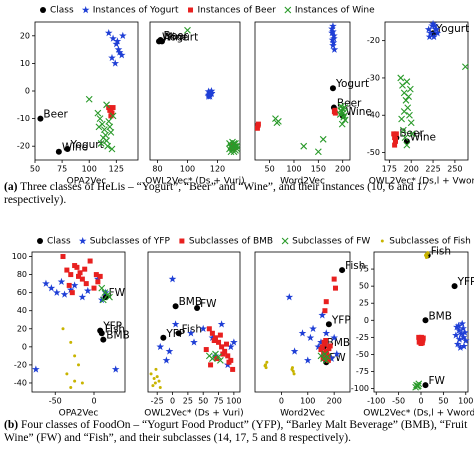 Image resolution: width=474 pixels, height=458 pixels. I want to click on x-tick-label: 50, so click(443, 401).